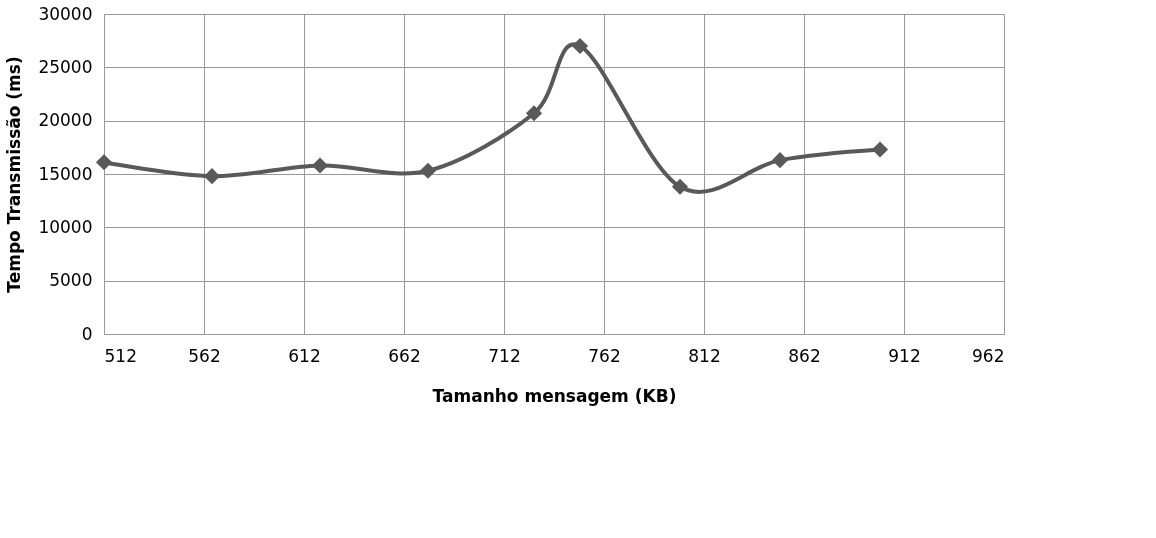 The image size is (1156, 538). I want to click on x-tick-label: 812, so click(704, 355).